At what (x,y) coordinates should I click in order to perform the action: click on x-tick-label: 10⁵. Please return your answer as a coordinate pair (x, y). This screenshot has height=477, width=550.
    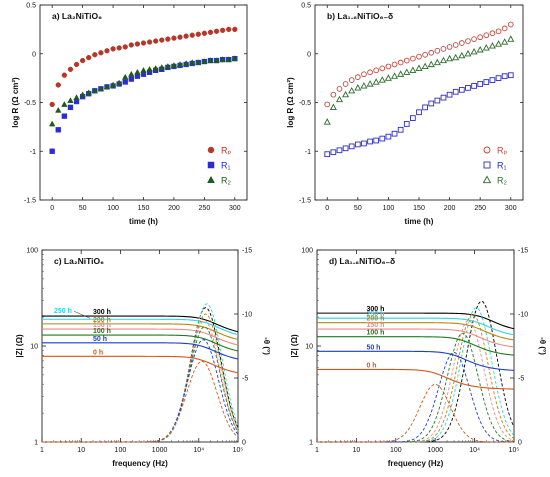
    Looking at the image, I should click on (514, 450).